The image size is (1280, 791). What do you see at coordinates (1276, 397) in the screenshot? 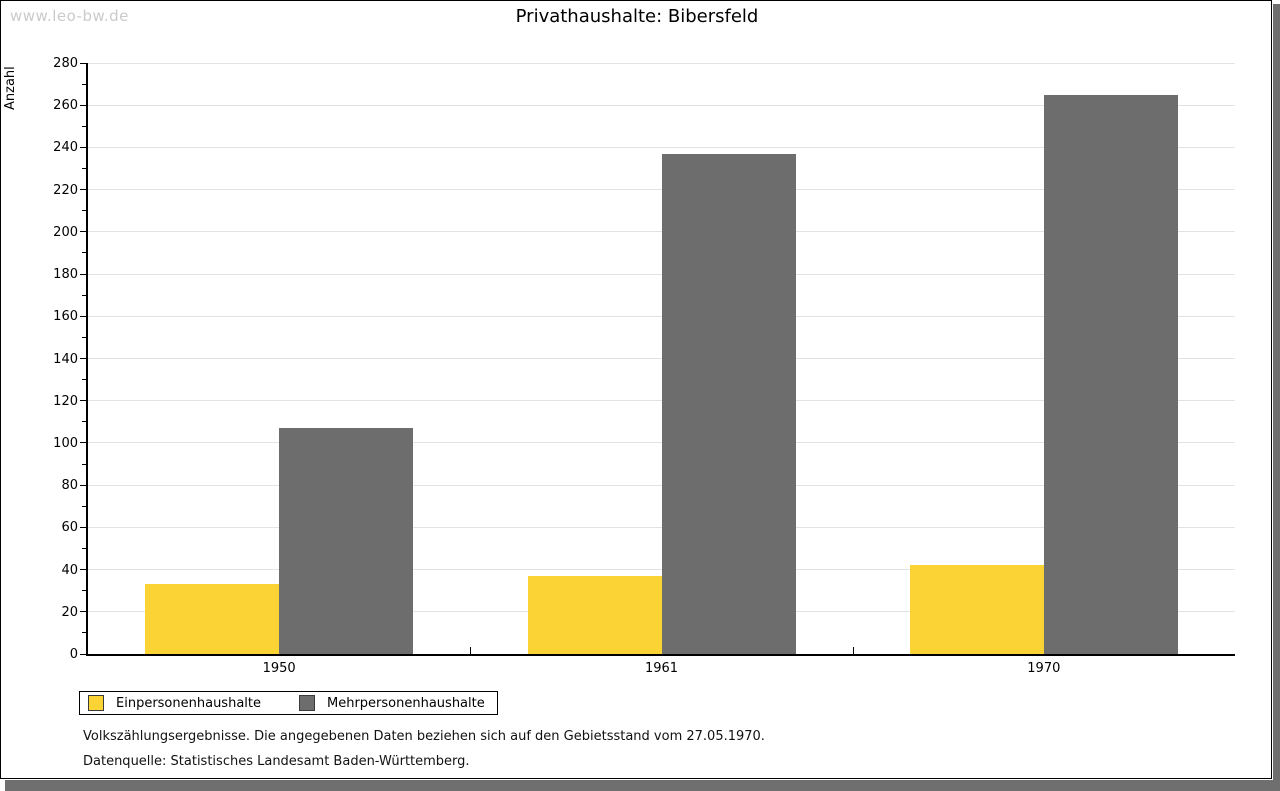
I see `frame-shadow-right` at bounding box center [1276, 397].